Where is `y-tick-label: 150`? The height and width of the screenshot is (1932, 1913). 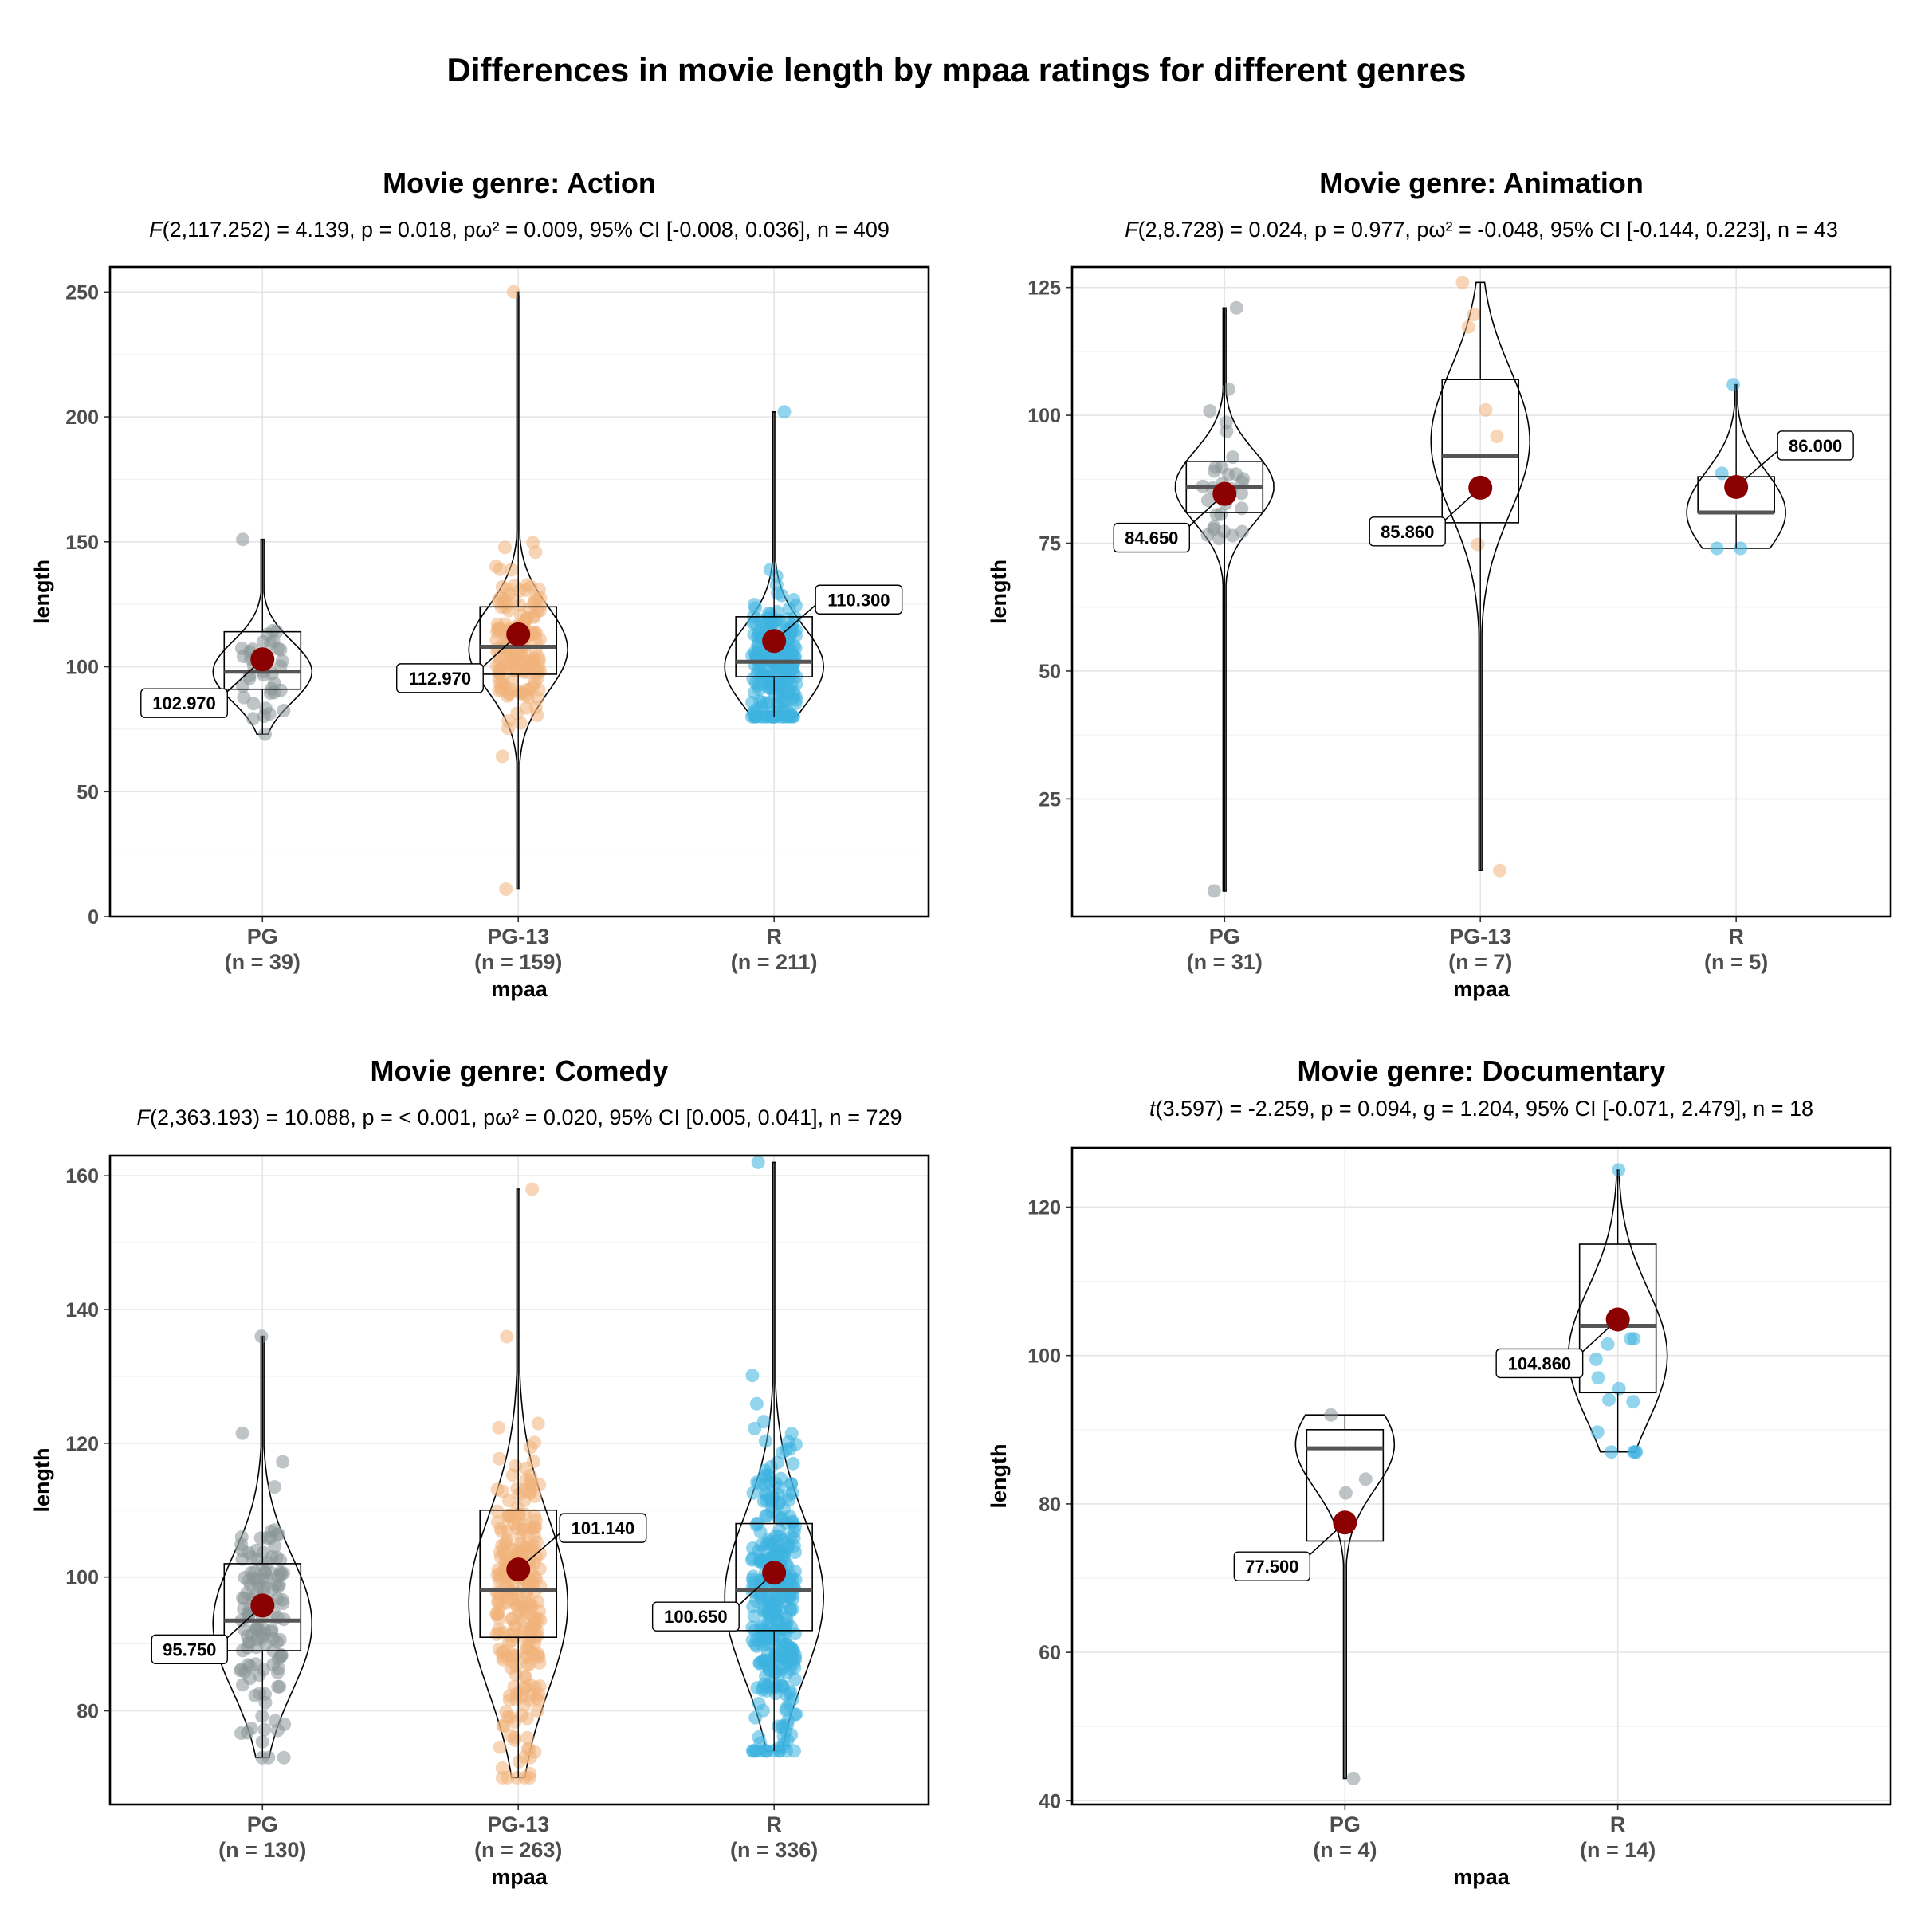 y-tick-label: 150 is located at coordinates (82, 543).